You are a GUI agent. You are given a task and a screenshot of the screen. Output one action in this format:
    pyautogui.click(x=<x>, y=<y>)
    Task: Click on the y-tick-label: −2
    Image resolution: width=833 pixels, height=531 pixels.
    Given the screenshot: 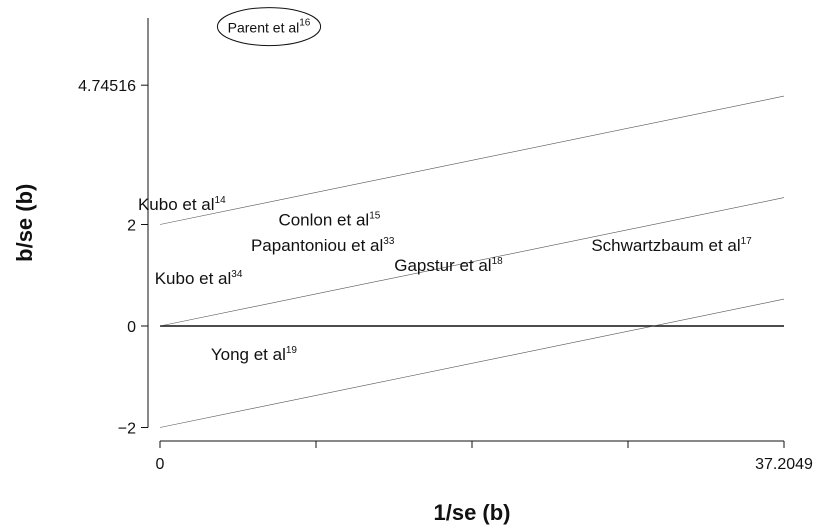 What is the action you would take?
    pyautogui.click(x=127, y=429)
    